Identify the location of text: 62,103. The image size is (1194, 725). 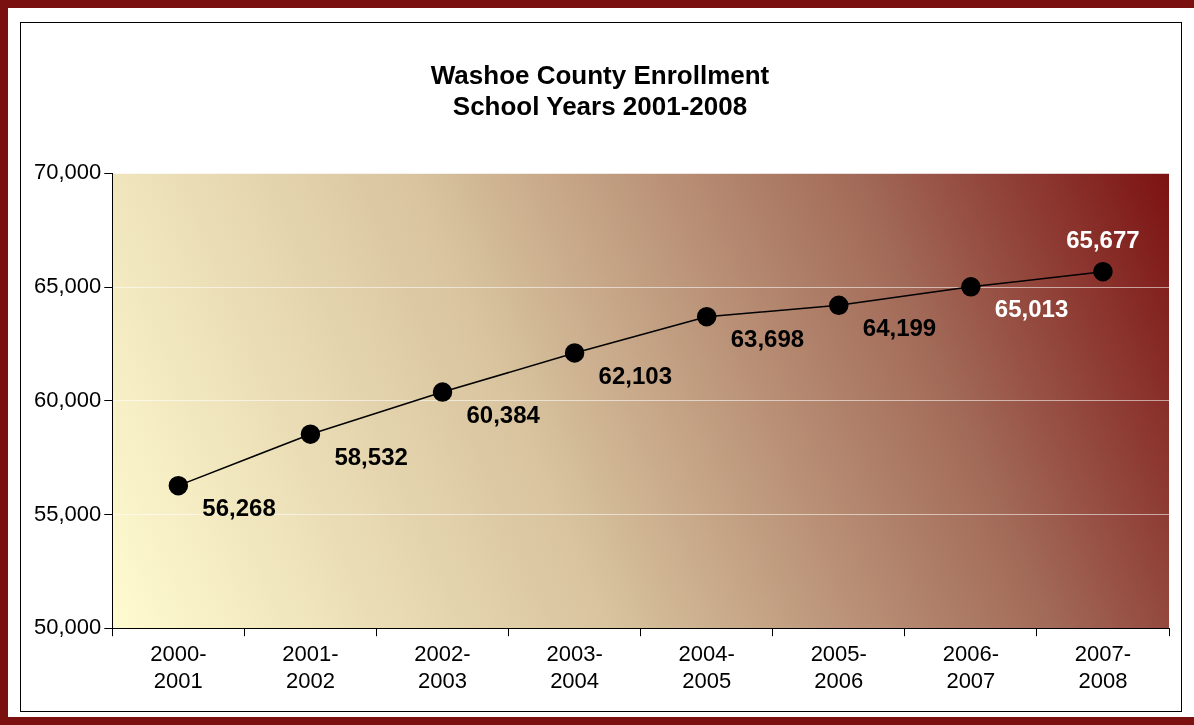
(635, 375).